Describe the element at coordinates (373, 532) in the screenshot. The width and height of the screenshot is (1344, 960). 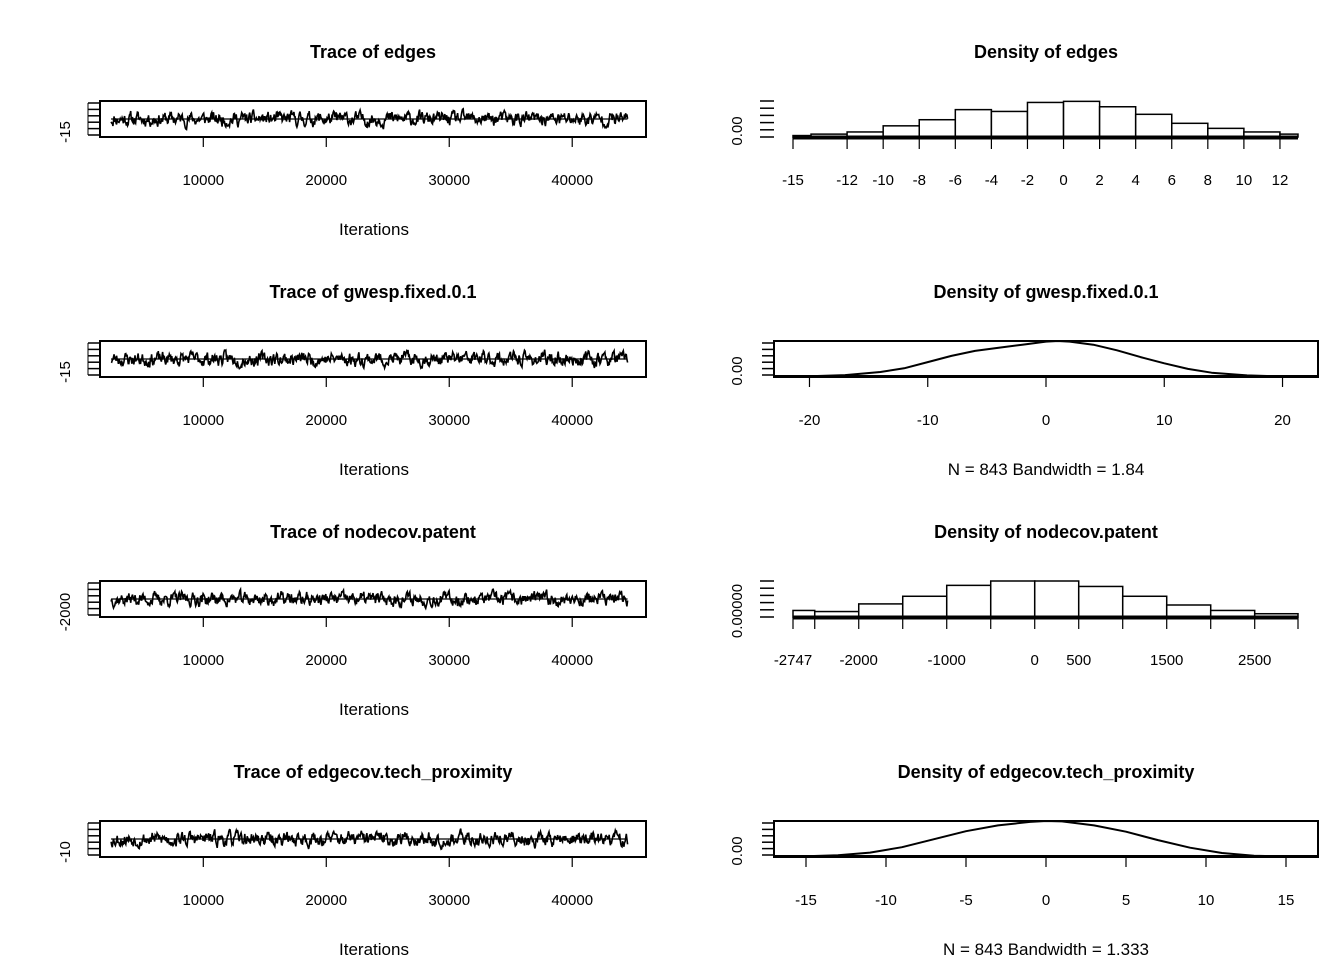
I see `panel-title: Trace of nodecov.patent` at that location.